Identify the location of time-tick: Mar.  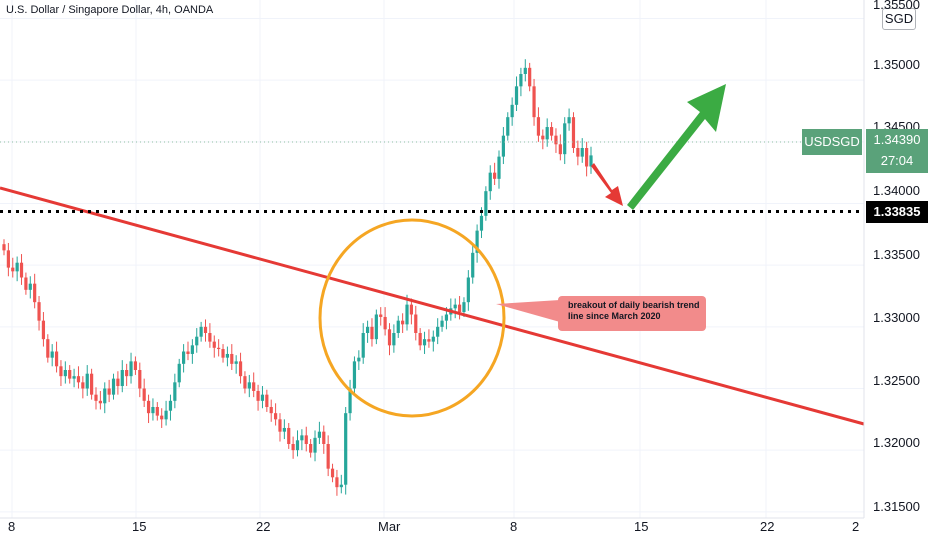
(389, 526).